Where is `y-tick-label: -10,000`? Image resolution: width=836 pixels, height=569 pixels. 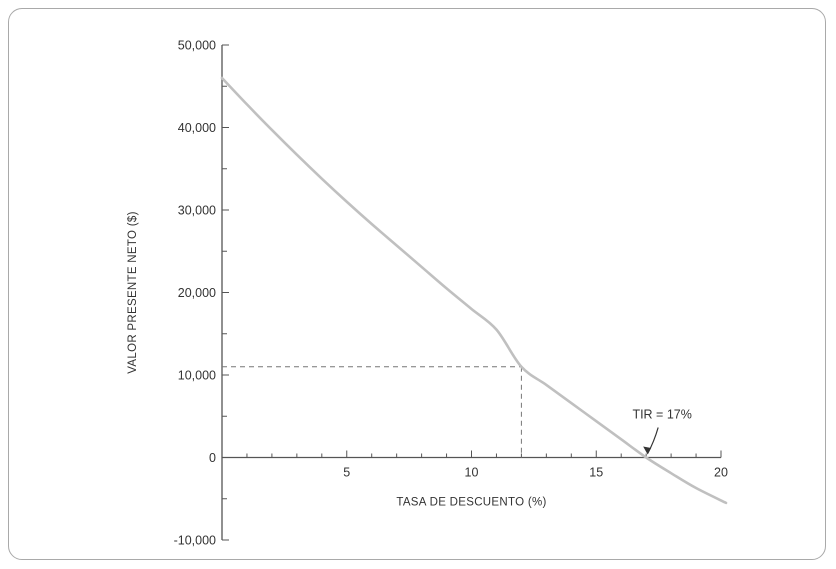 y-tick-label: -10,000 is located at coordinates (195, 541).